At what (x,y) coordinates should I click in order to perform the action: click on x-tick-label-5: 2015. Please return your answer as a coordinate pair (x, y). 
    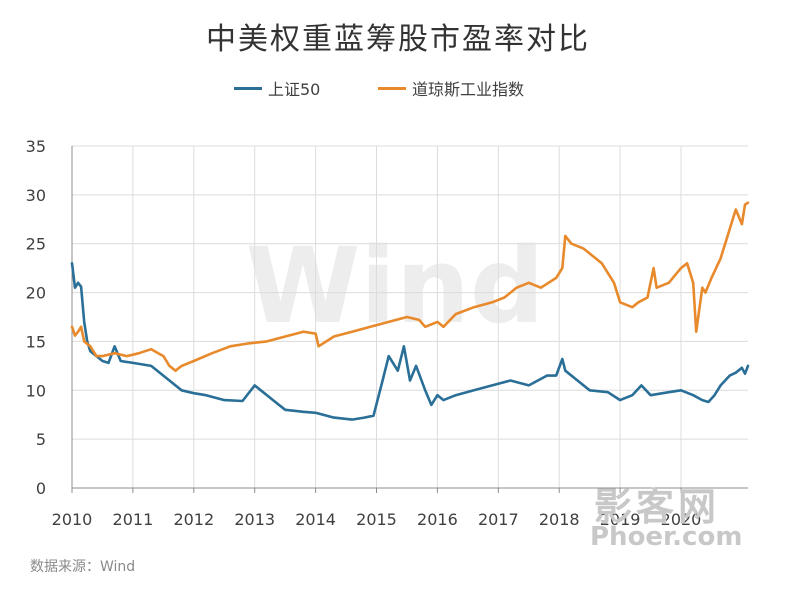
    Looking at the image, I should click on (376, 519).